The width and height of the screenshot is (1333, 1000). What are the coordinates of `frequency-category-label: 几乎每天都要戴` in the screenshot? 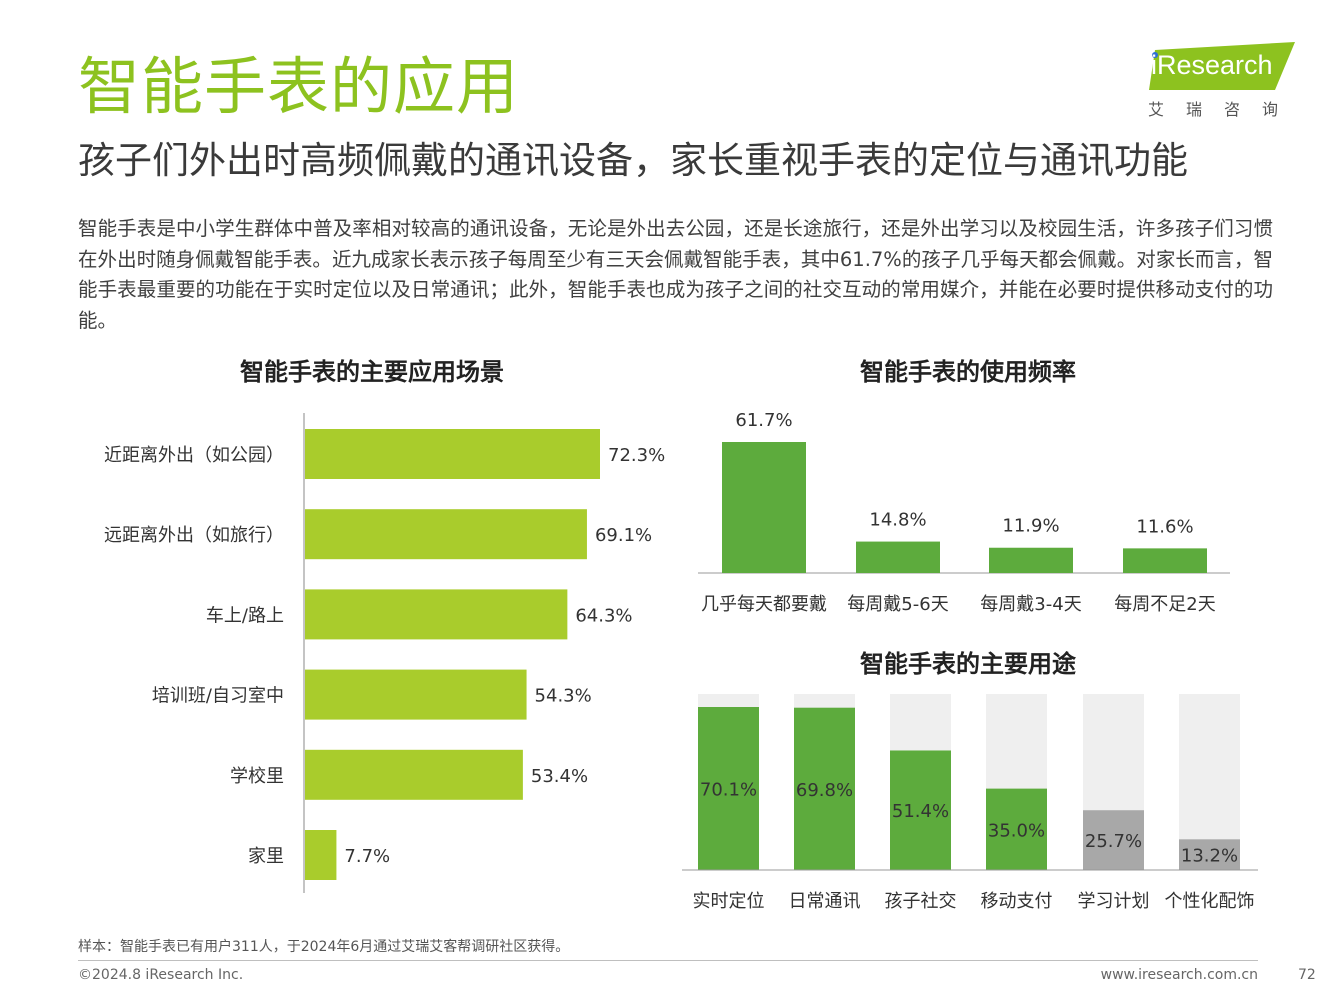 It's located at (764, 604).